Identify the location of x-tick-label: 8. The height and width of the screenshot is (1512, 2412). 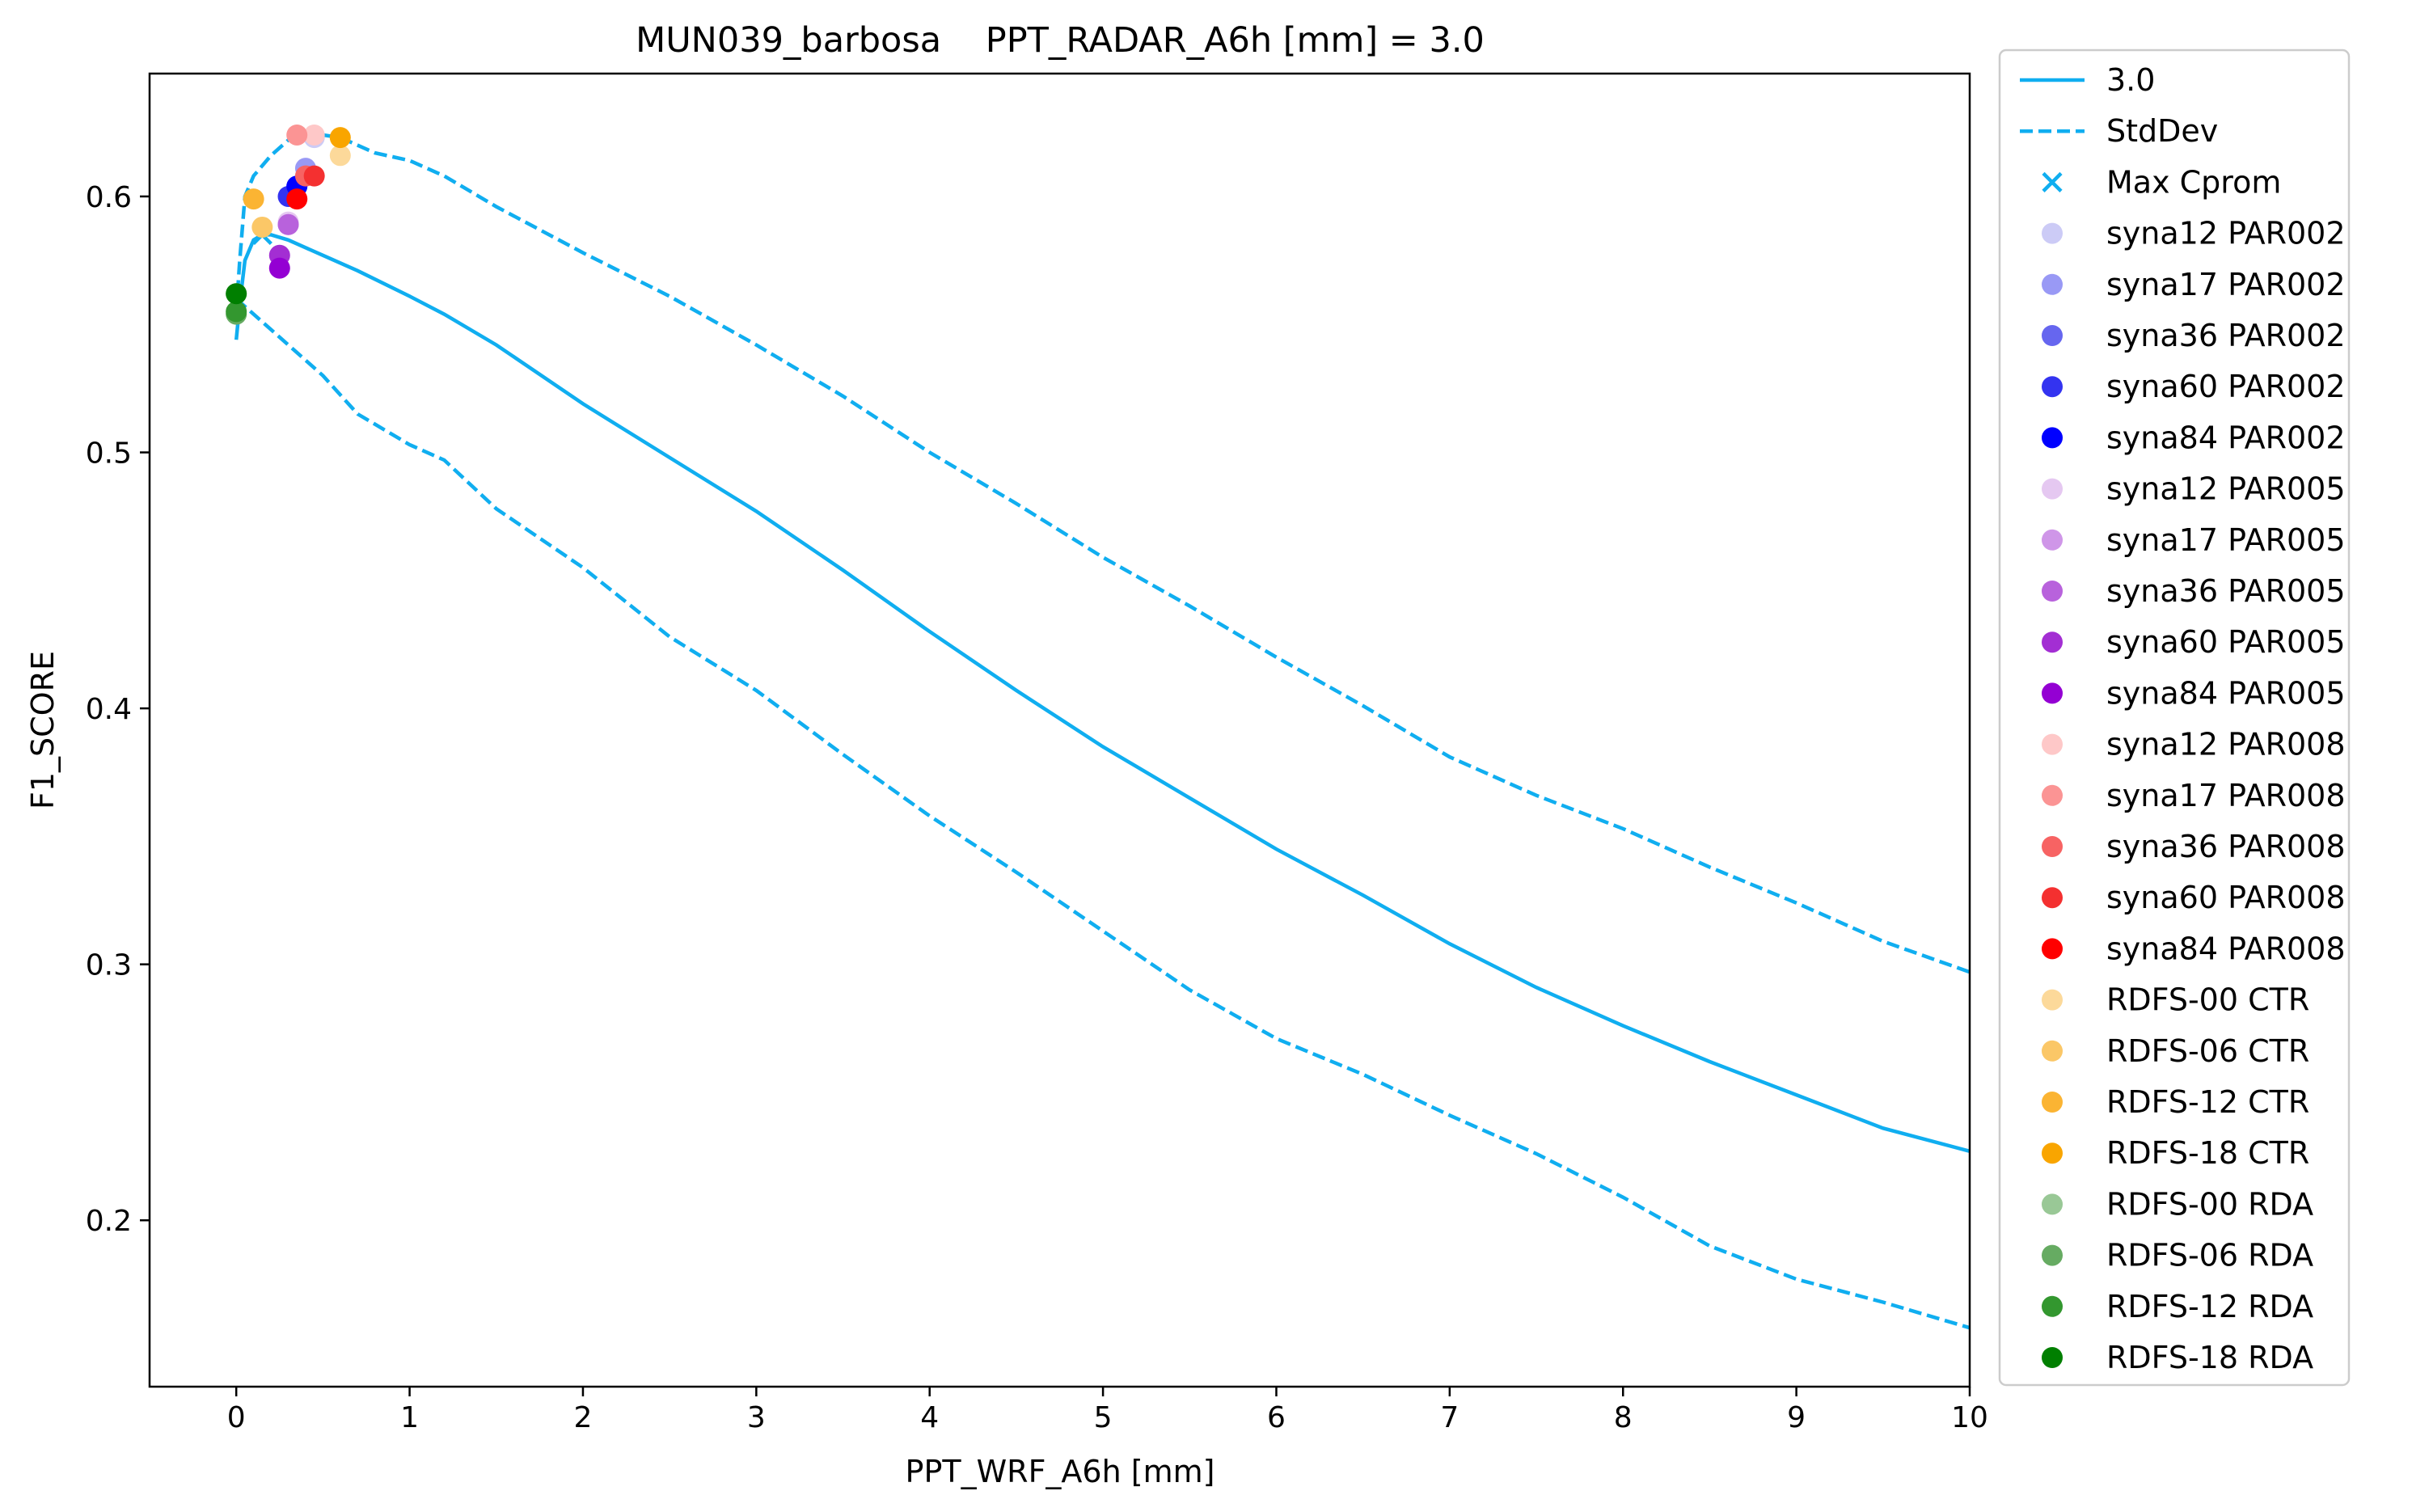
(1623, 1417).